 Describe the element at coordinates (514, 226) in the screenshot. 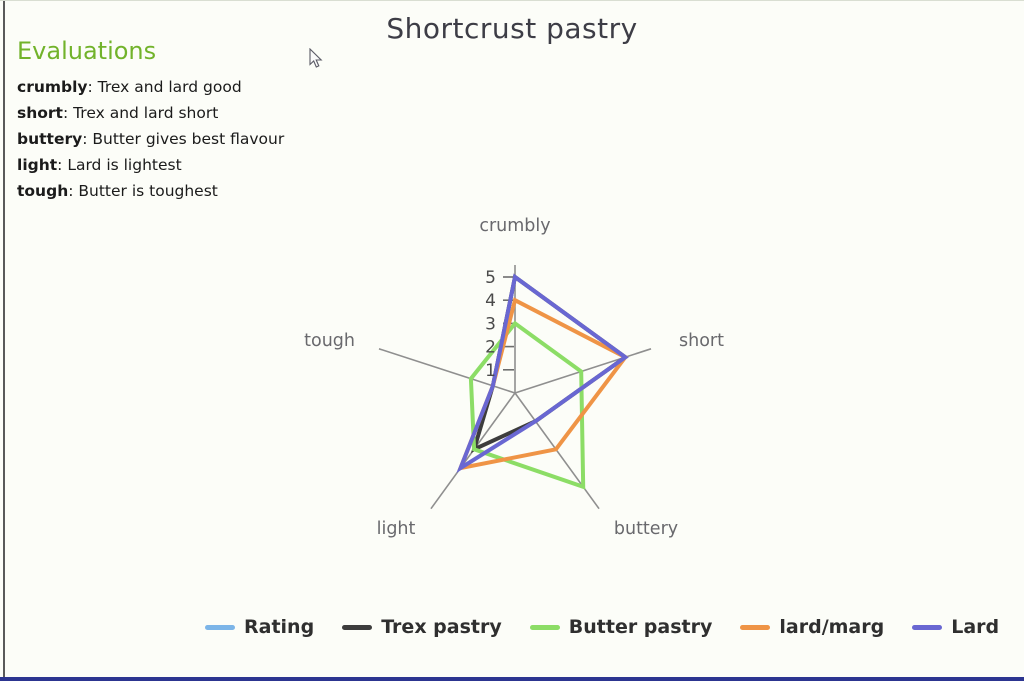

I see `axis-label-crumbly: crumbly` at that location.